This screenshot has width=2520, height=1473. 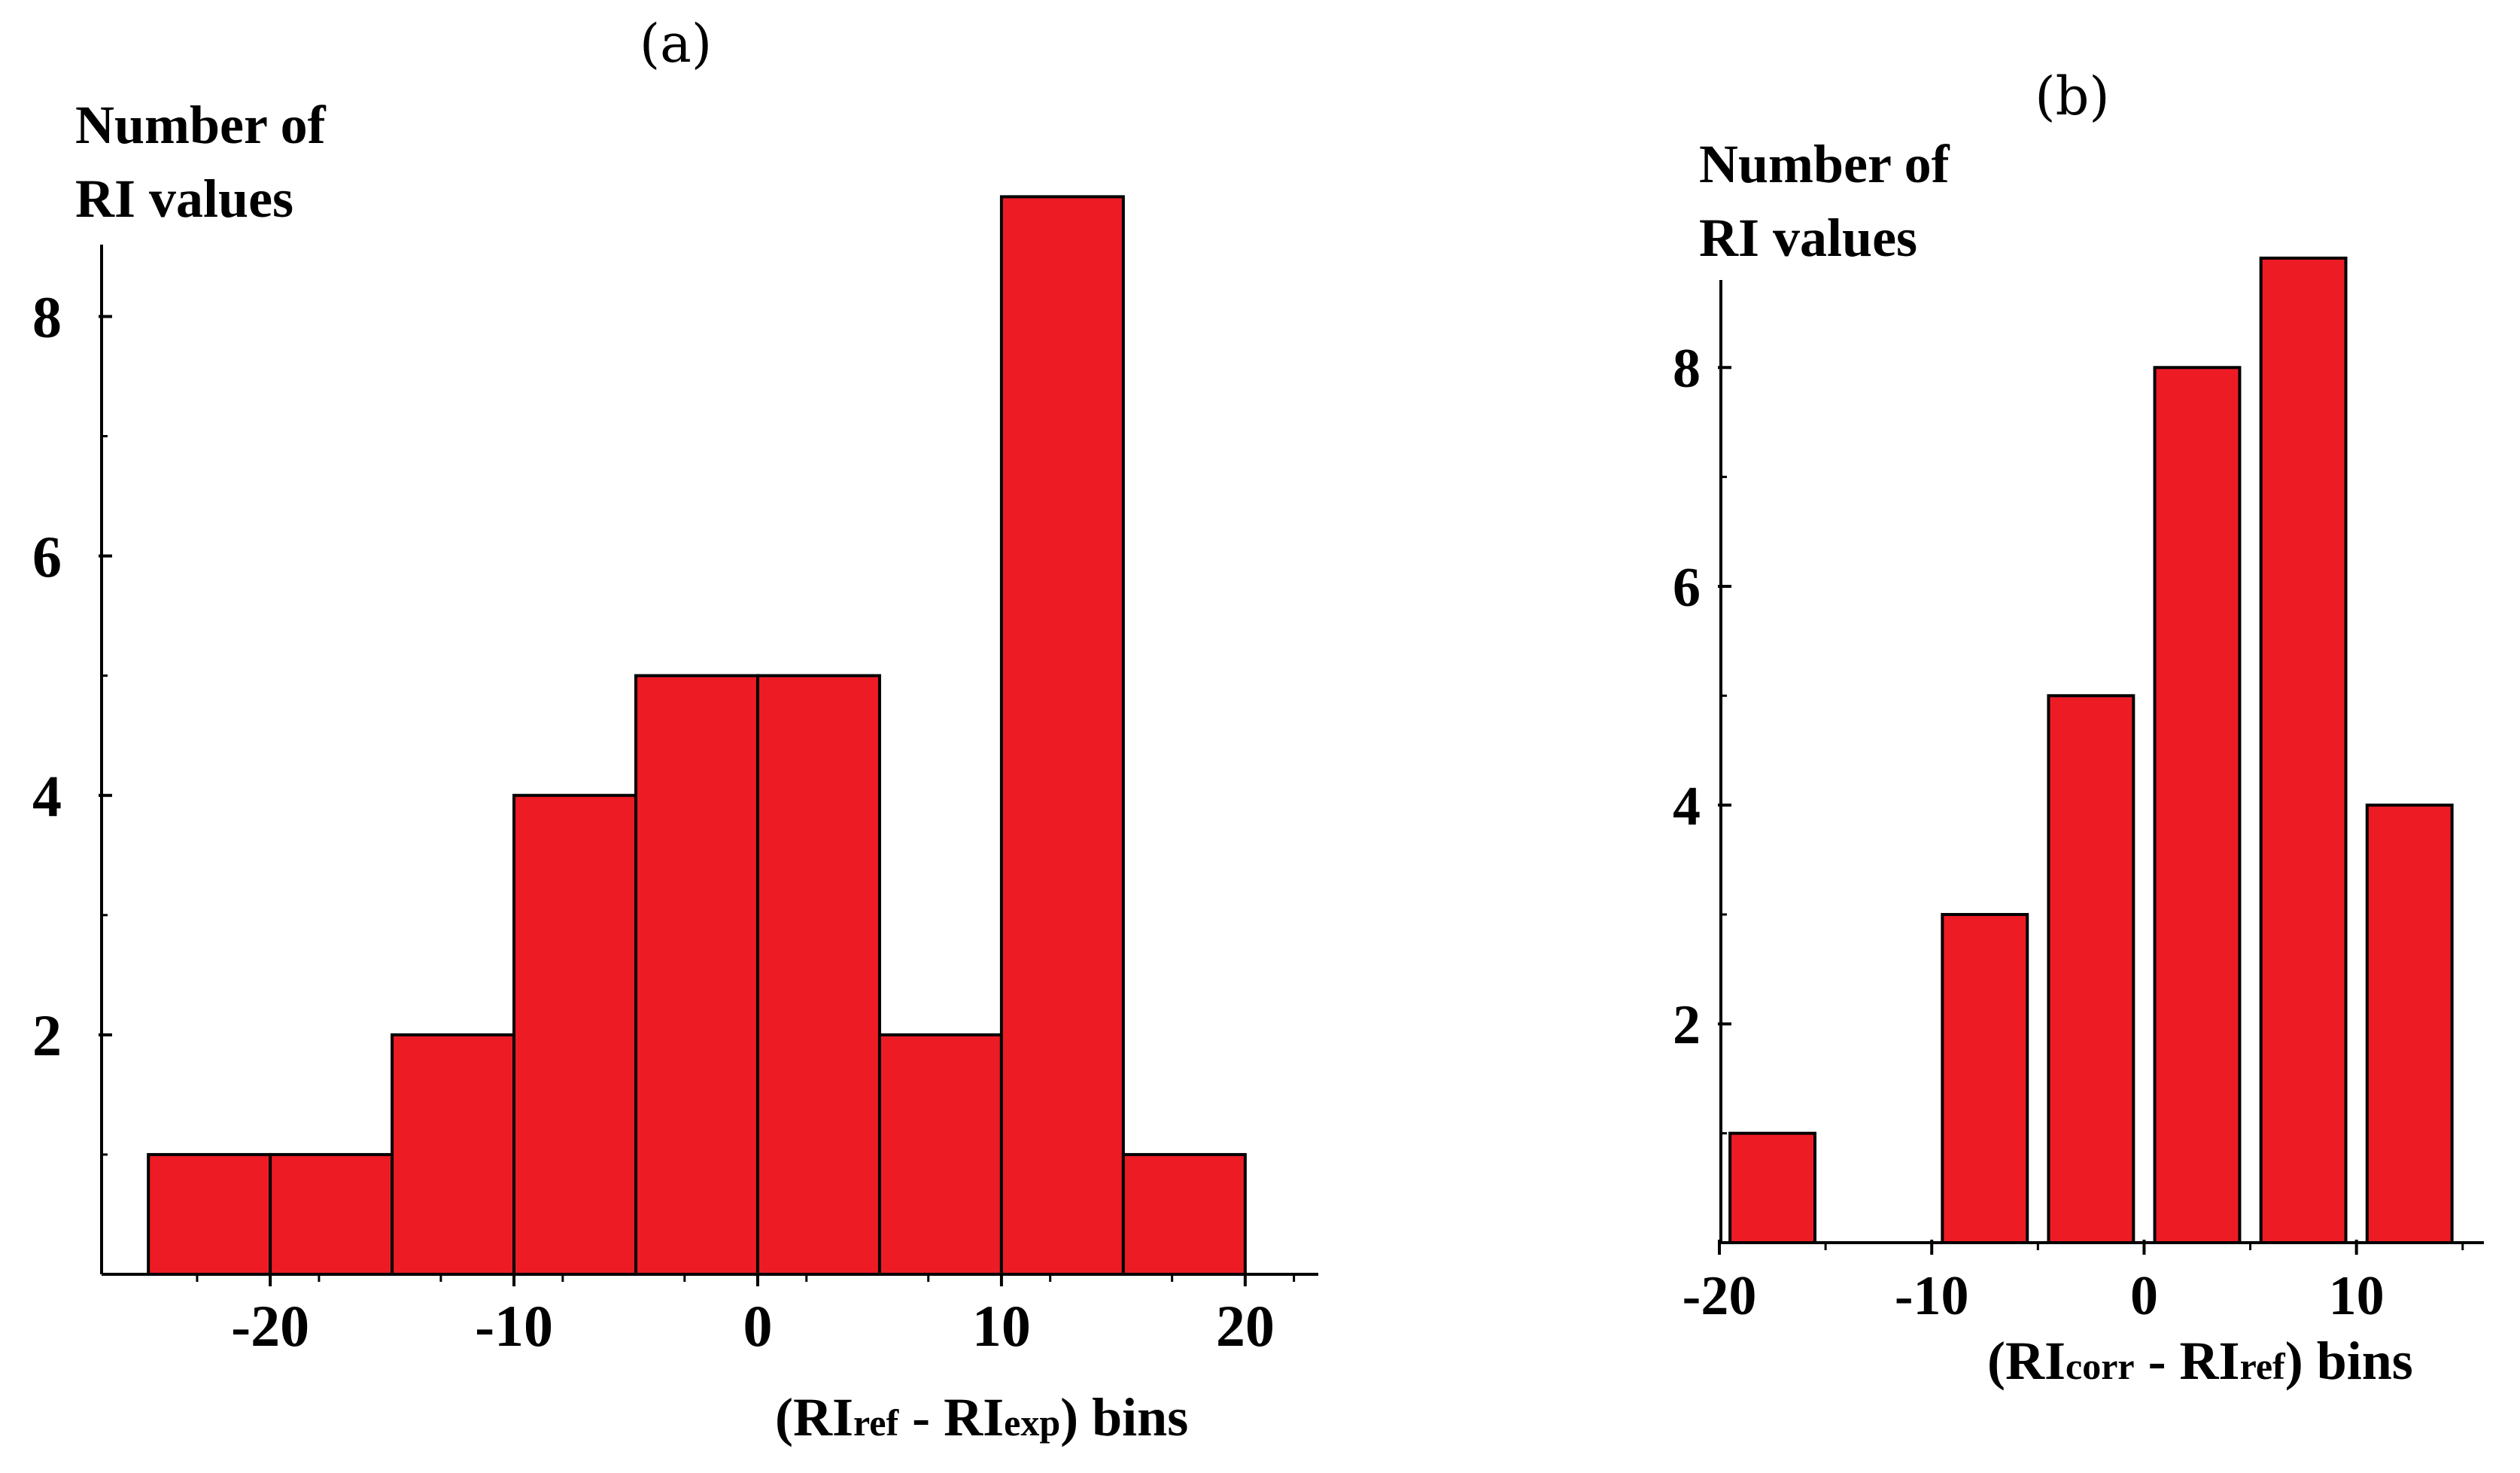 I want to click on x-axis-label-sub1: corr, so click(x=2100, y=1366).